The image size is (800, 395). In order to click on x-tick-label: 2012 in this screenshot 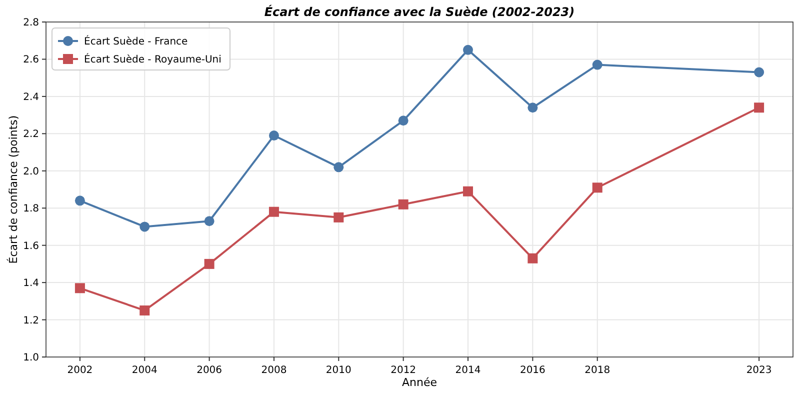, I will do `click(403, 370)`.